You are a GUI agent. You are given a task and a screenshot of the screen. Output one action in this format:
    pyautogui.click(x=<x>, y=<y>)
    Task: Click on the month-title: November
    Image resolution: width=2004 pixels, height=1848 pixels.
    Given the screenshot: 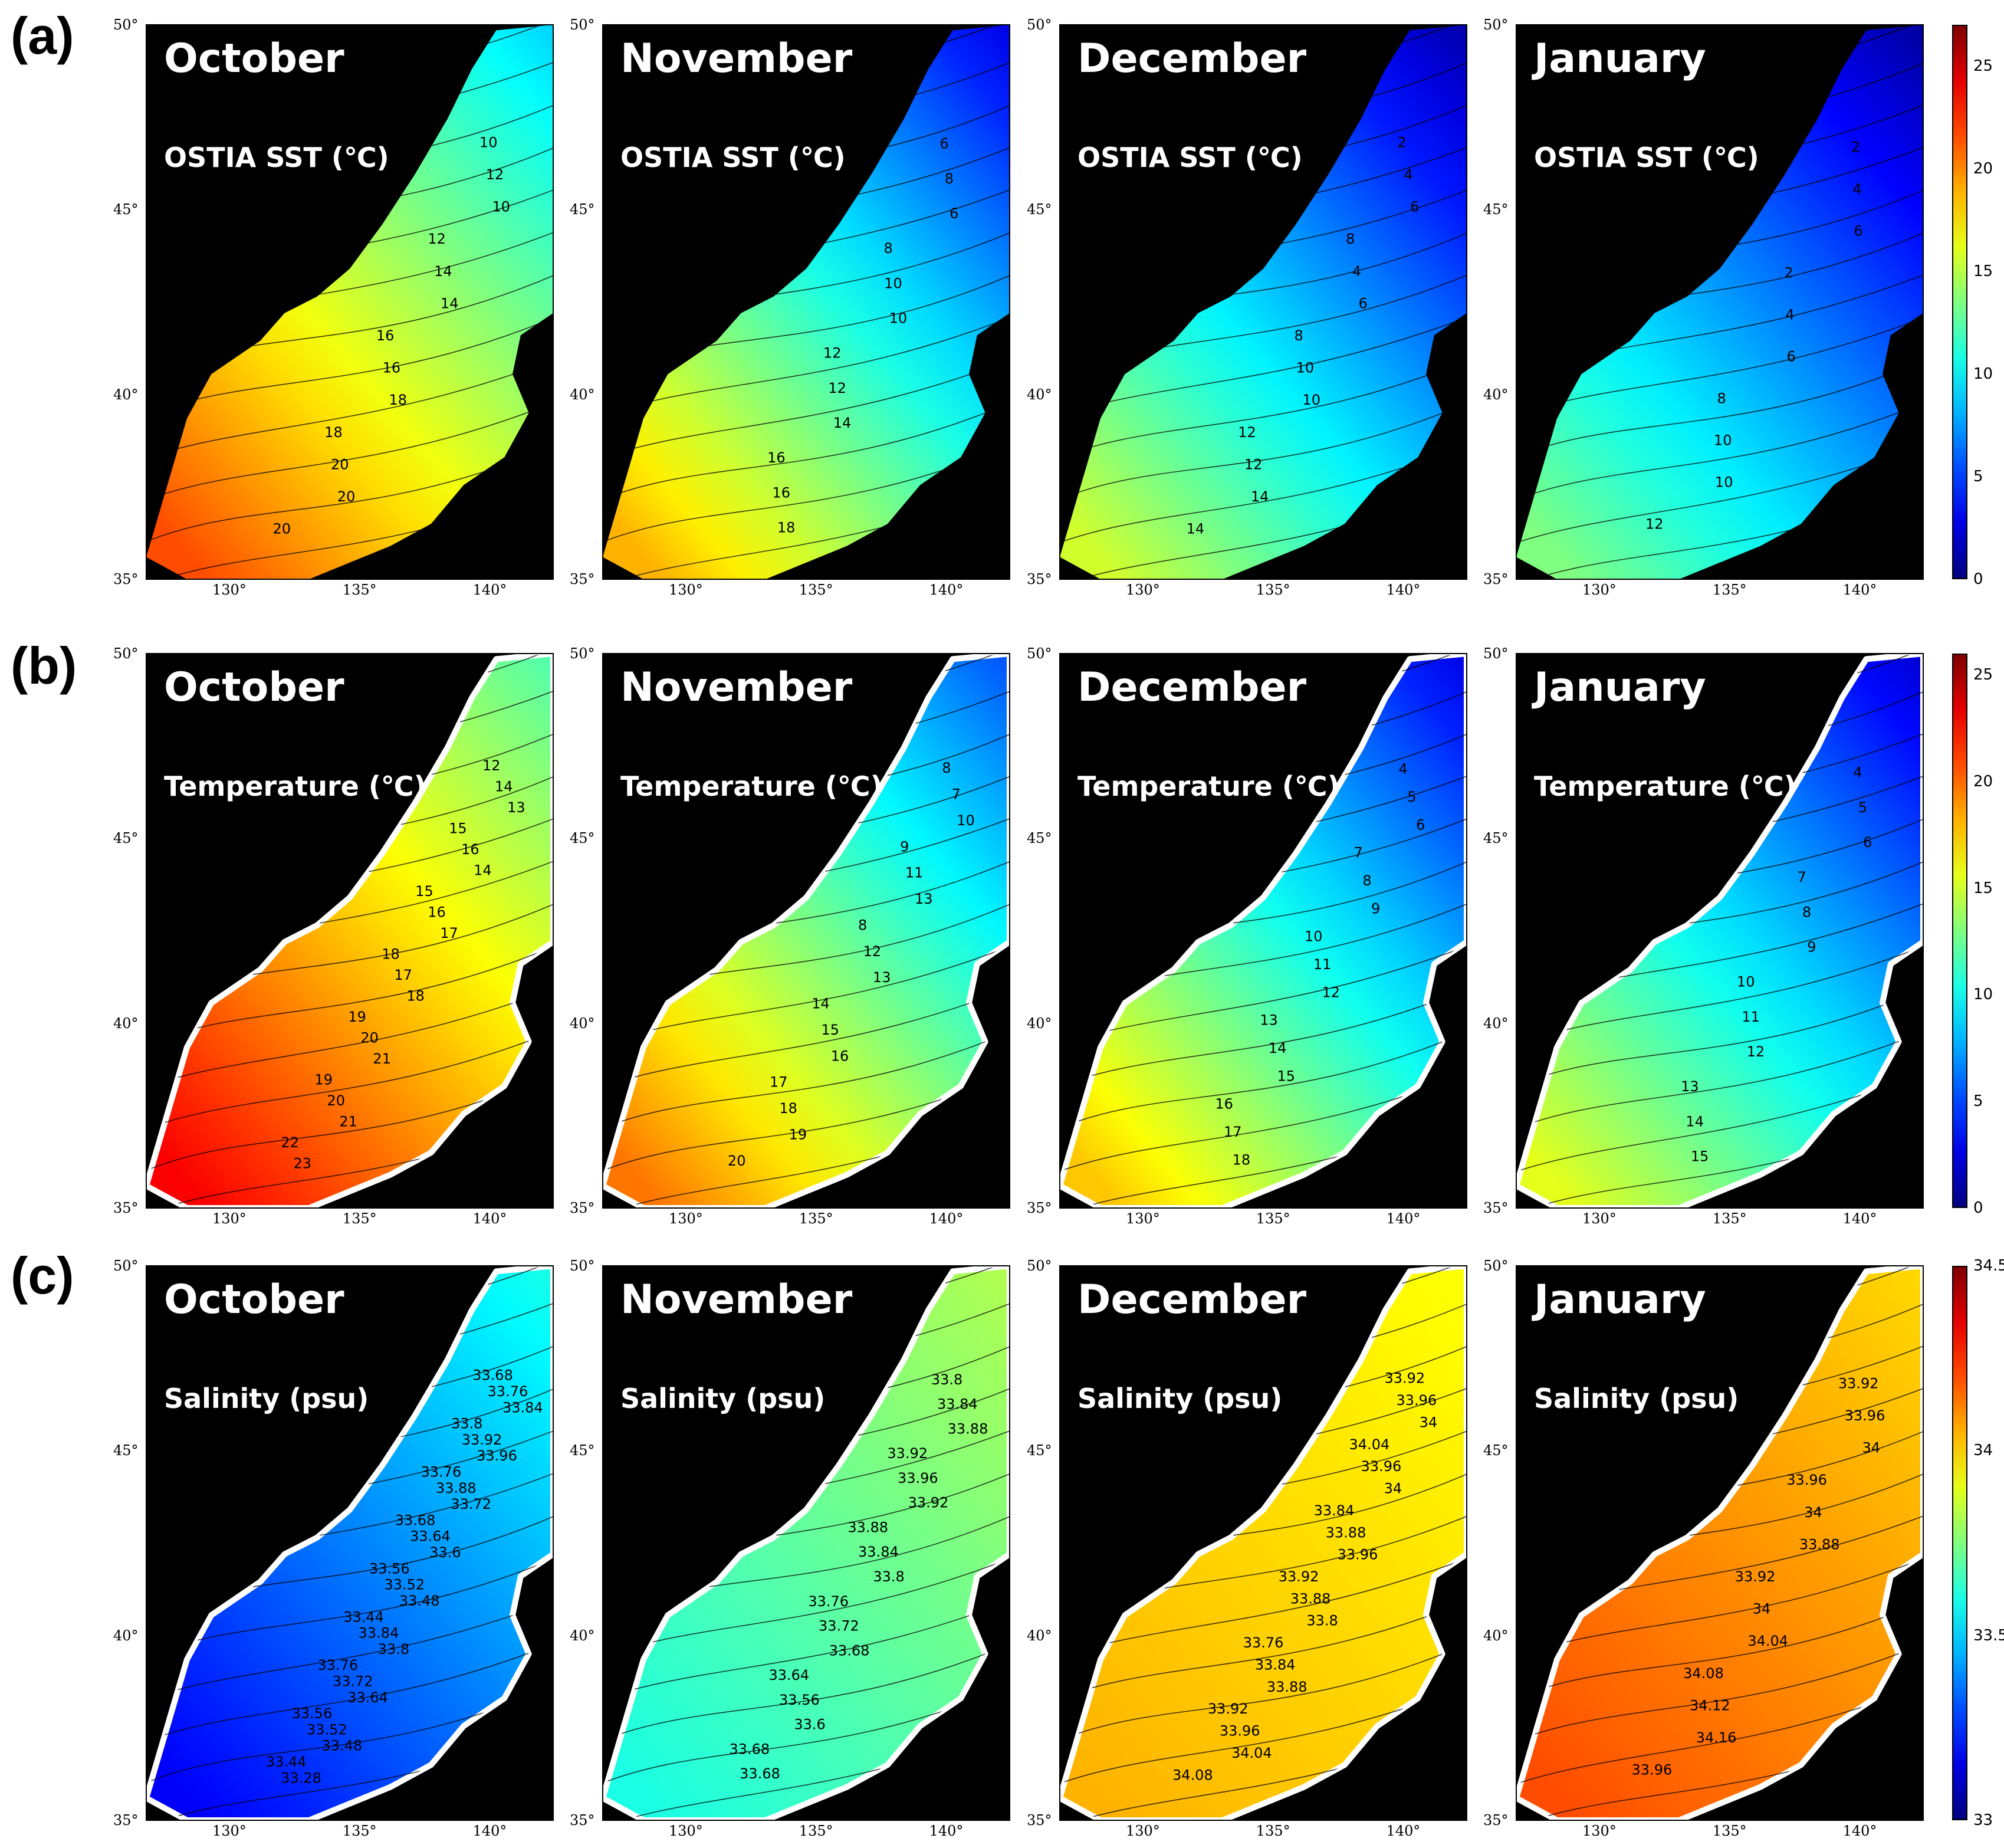 What is the action you would take?
    pyautogui.click(x=736, y=1299)
    